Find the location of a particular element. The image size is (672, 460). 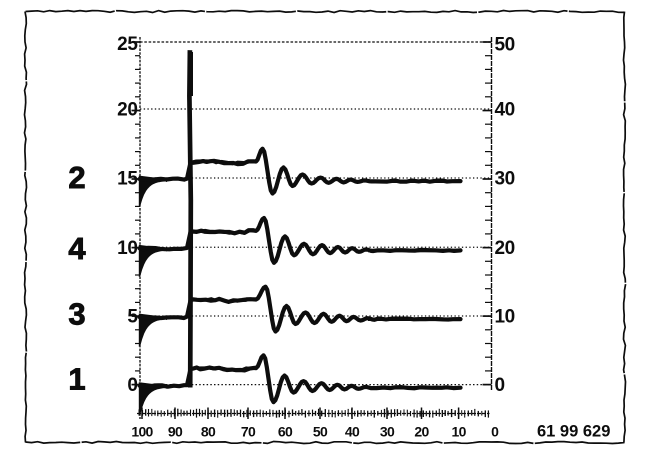

svg-text: 100 is located at coordinates (142, 432).